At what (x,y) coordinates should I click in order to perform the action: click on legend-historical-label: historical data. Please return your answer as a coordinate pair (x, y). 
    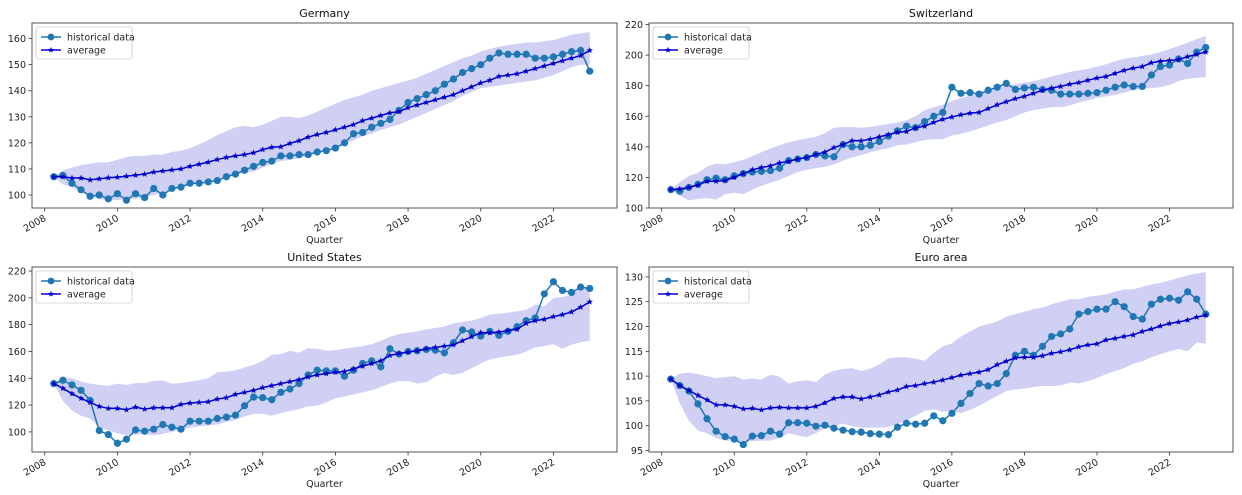
    Looking at the image, I should click on (718, 282).